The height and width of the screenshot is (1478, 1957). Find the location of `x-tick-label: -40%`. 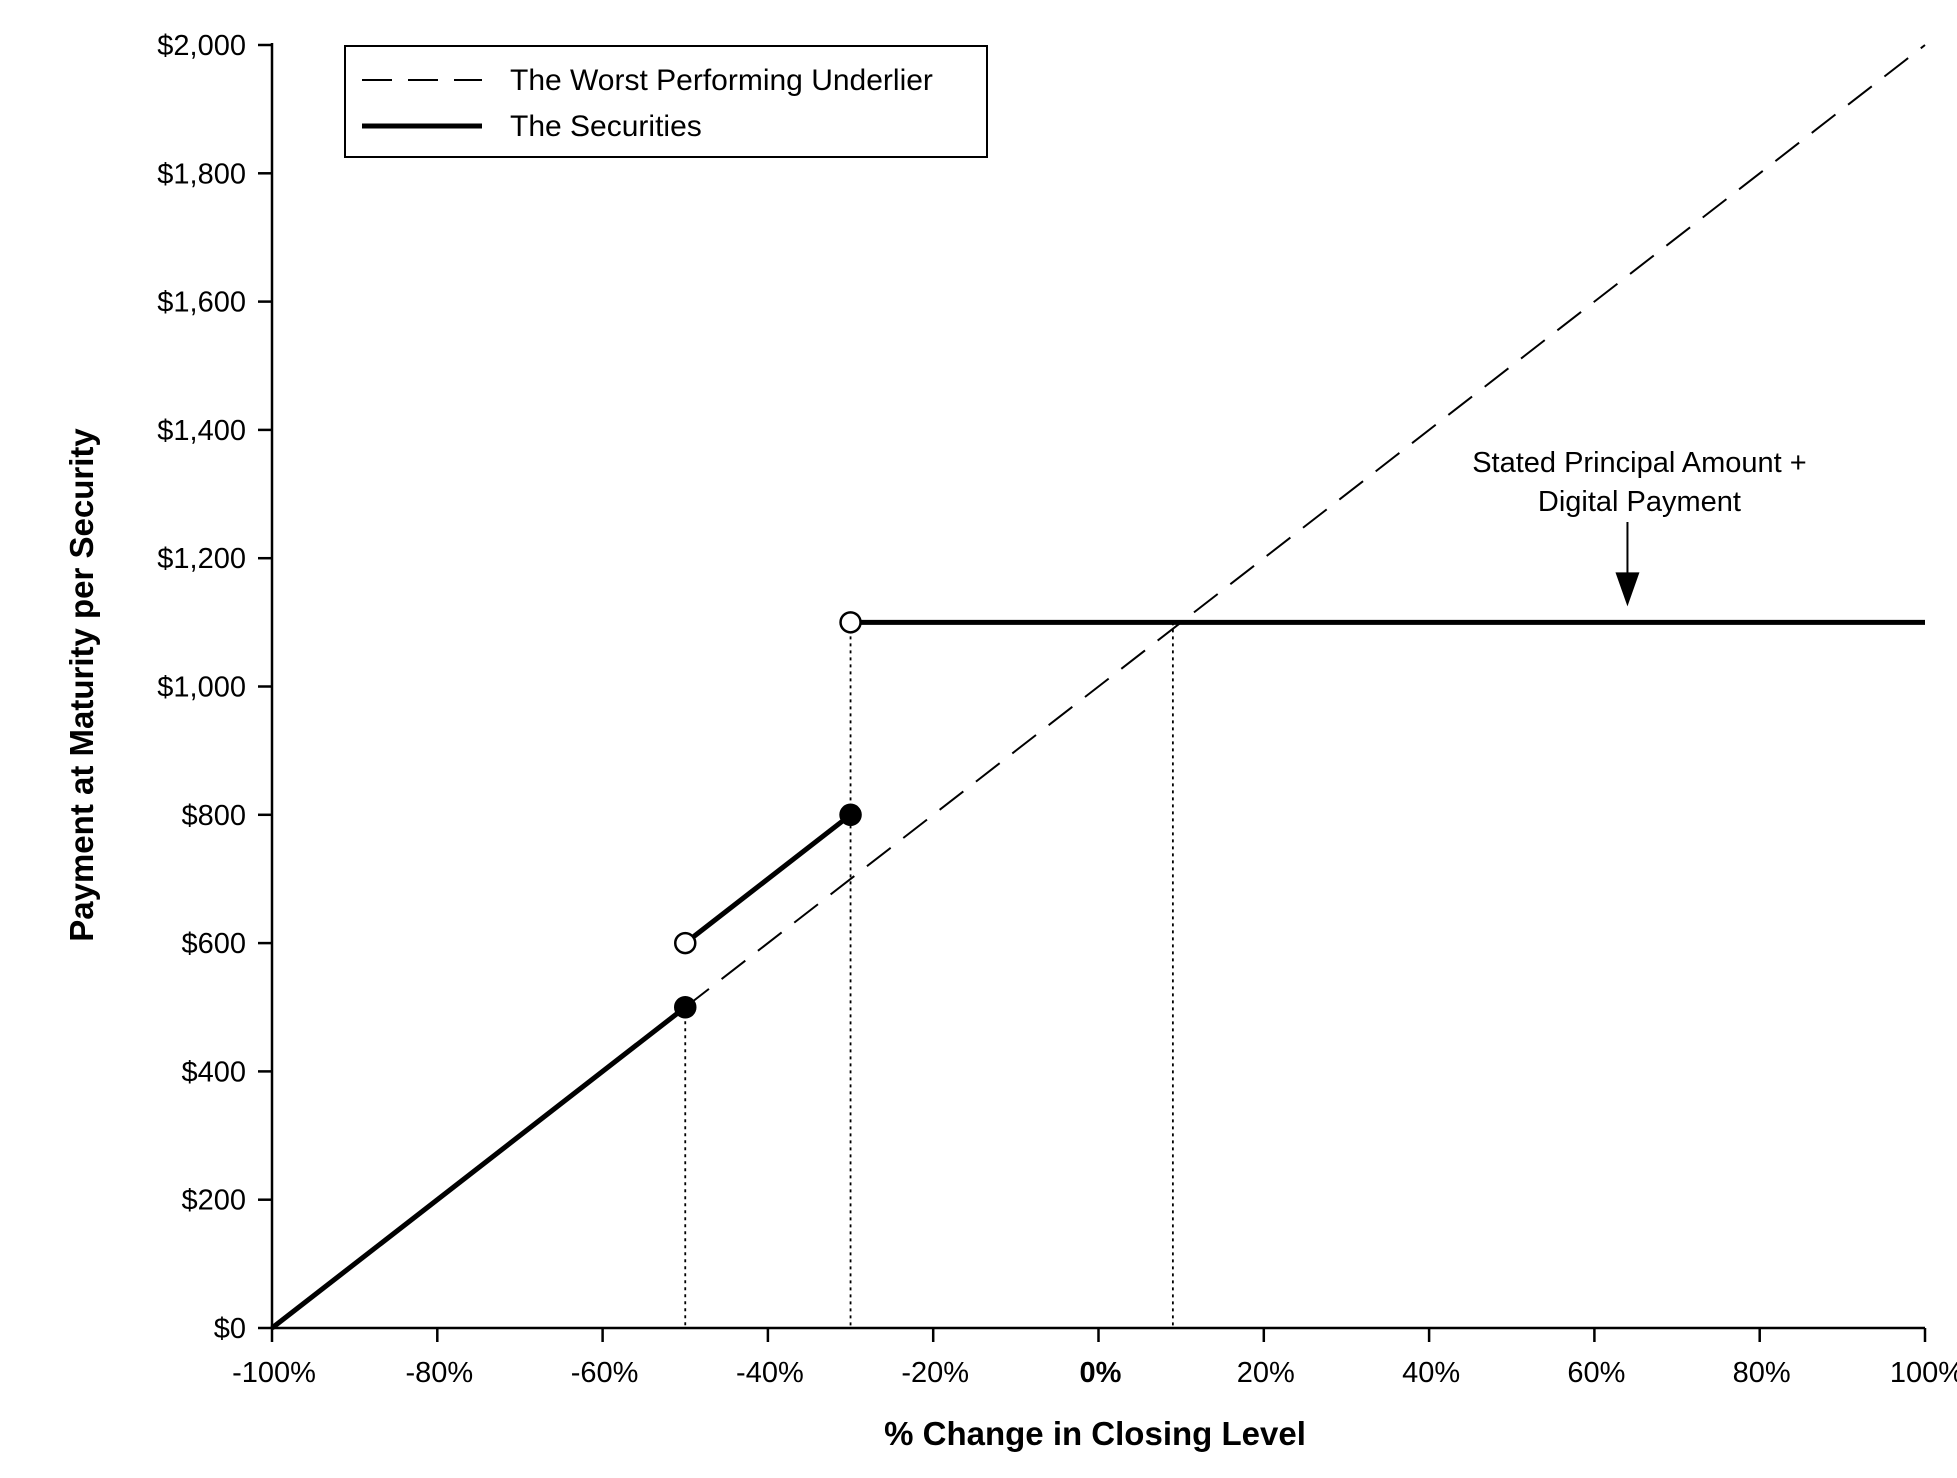

x-tick-label: -40% is located at coordinates (770, 1373).